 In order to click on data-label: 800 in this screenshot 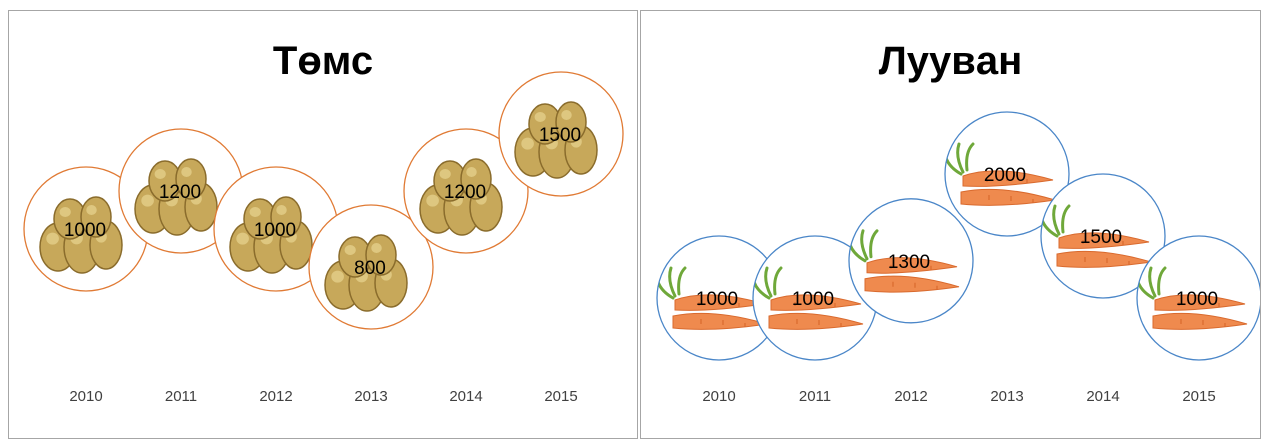, I will do `click(370, 268)`.